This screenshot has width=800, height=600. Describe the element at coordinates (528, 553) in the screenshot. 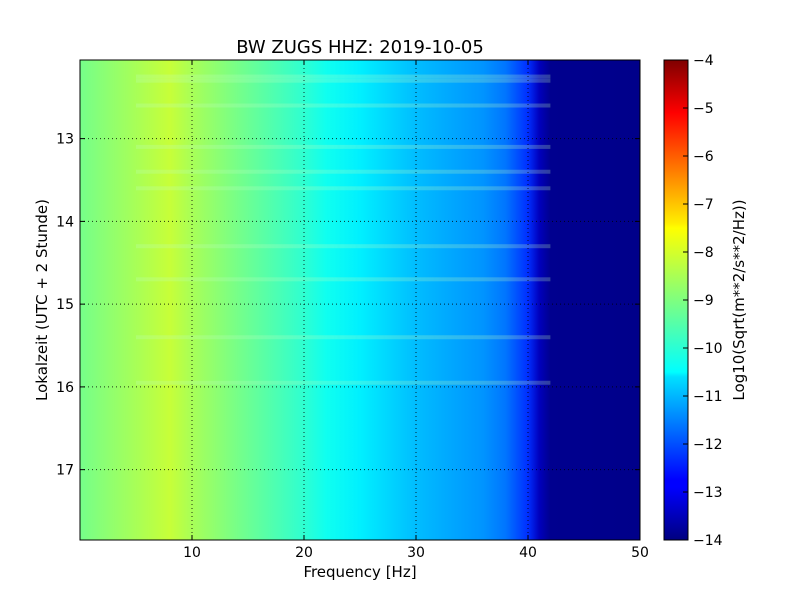

I see `x-tick-label: 40` at that location.